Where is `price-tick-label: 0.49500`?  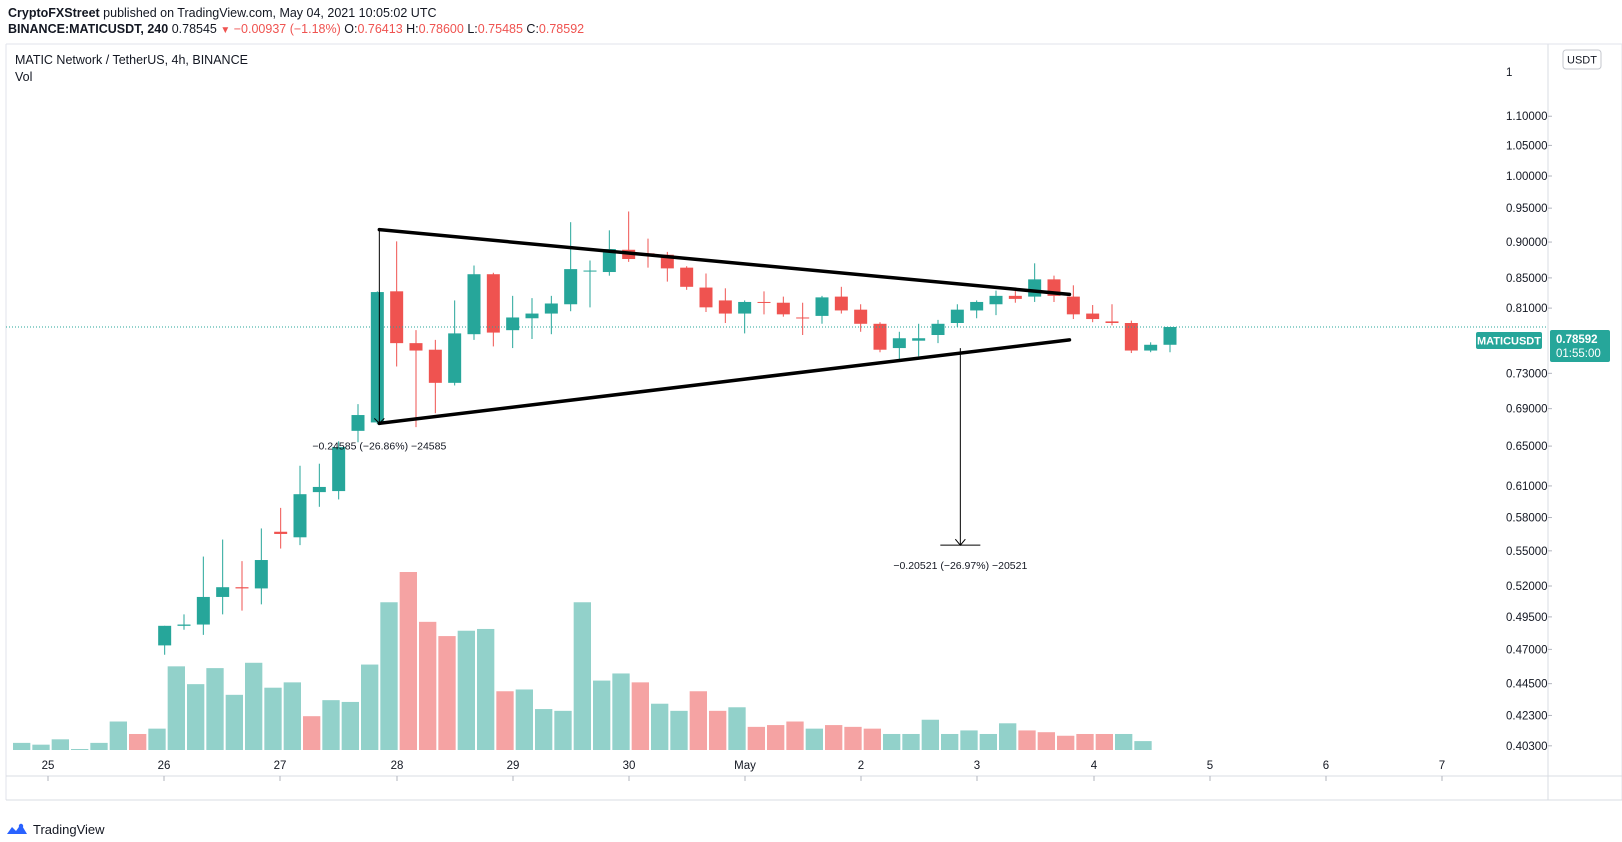
price-tick-label: 0.49500 is located at coordinates (1527, 618).